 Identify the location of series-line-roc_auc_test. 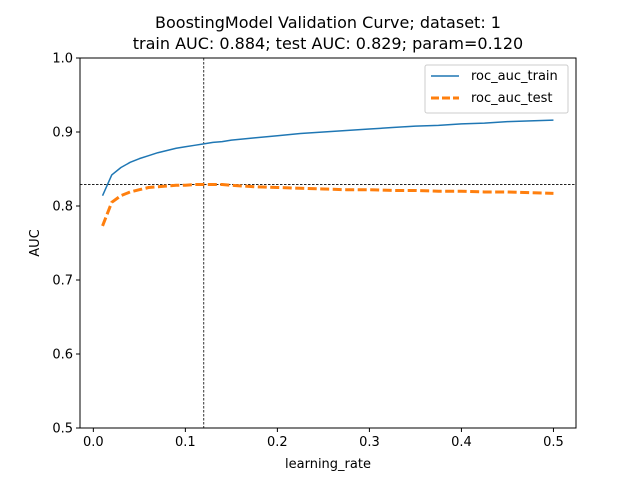
(327, 205).